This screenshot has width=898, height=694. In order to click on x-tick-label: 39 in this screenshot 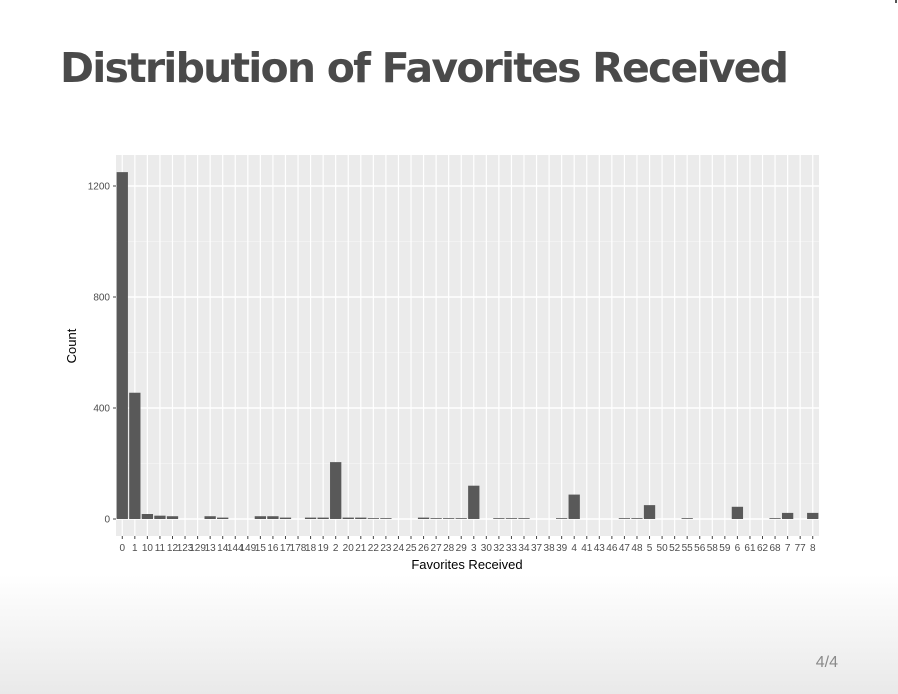, I will do `click(562, 548)`.